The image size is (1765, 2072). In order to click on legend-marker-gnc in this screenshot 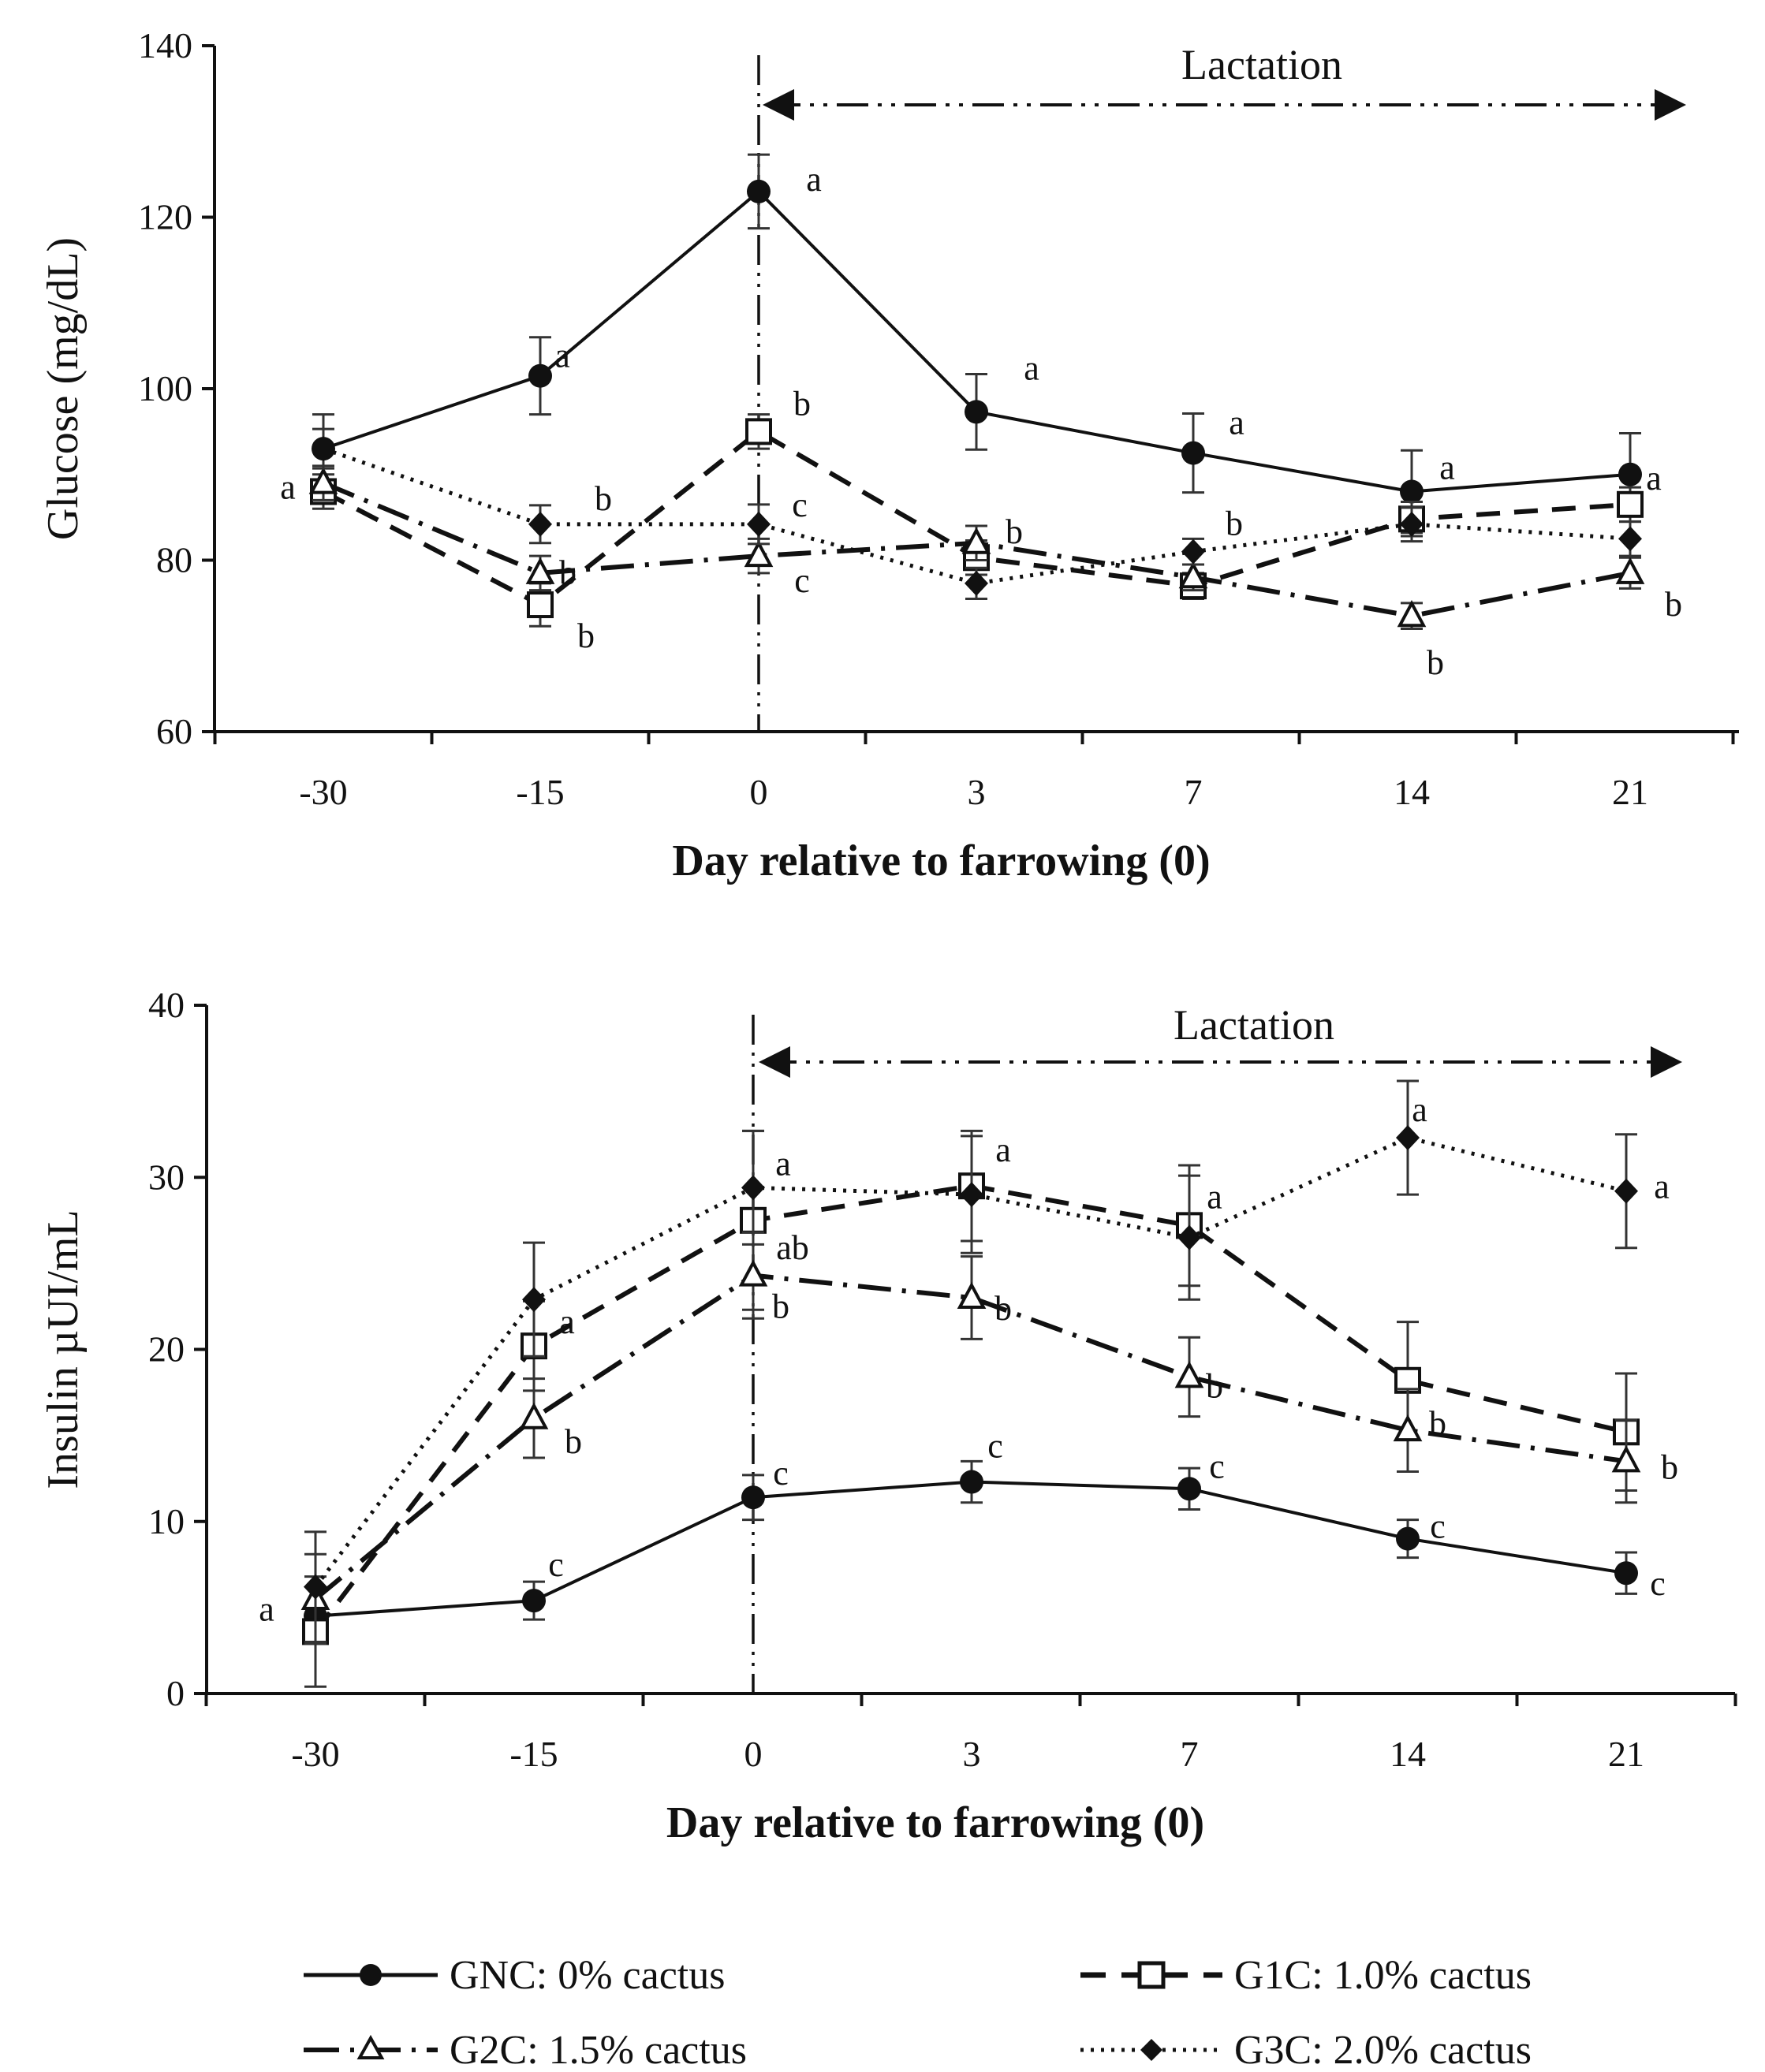, I will do `click(371, 1975)`.